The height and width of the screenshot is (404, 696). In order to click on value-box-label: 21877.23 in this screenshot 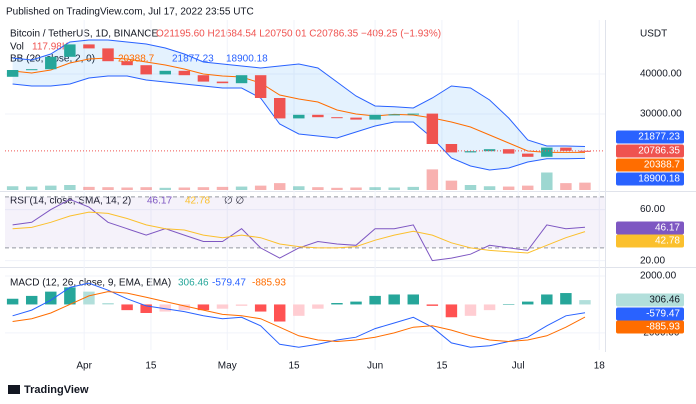, I will do `click(659, 137)`.